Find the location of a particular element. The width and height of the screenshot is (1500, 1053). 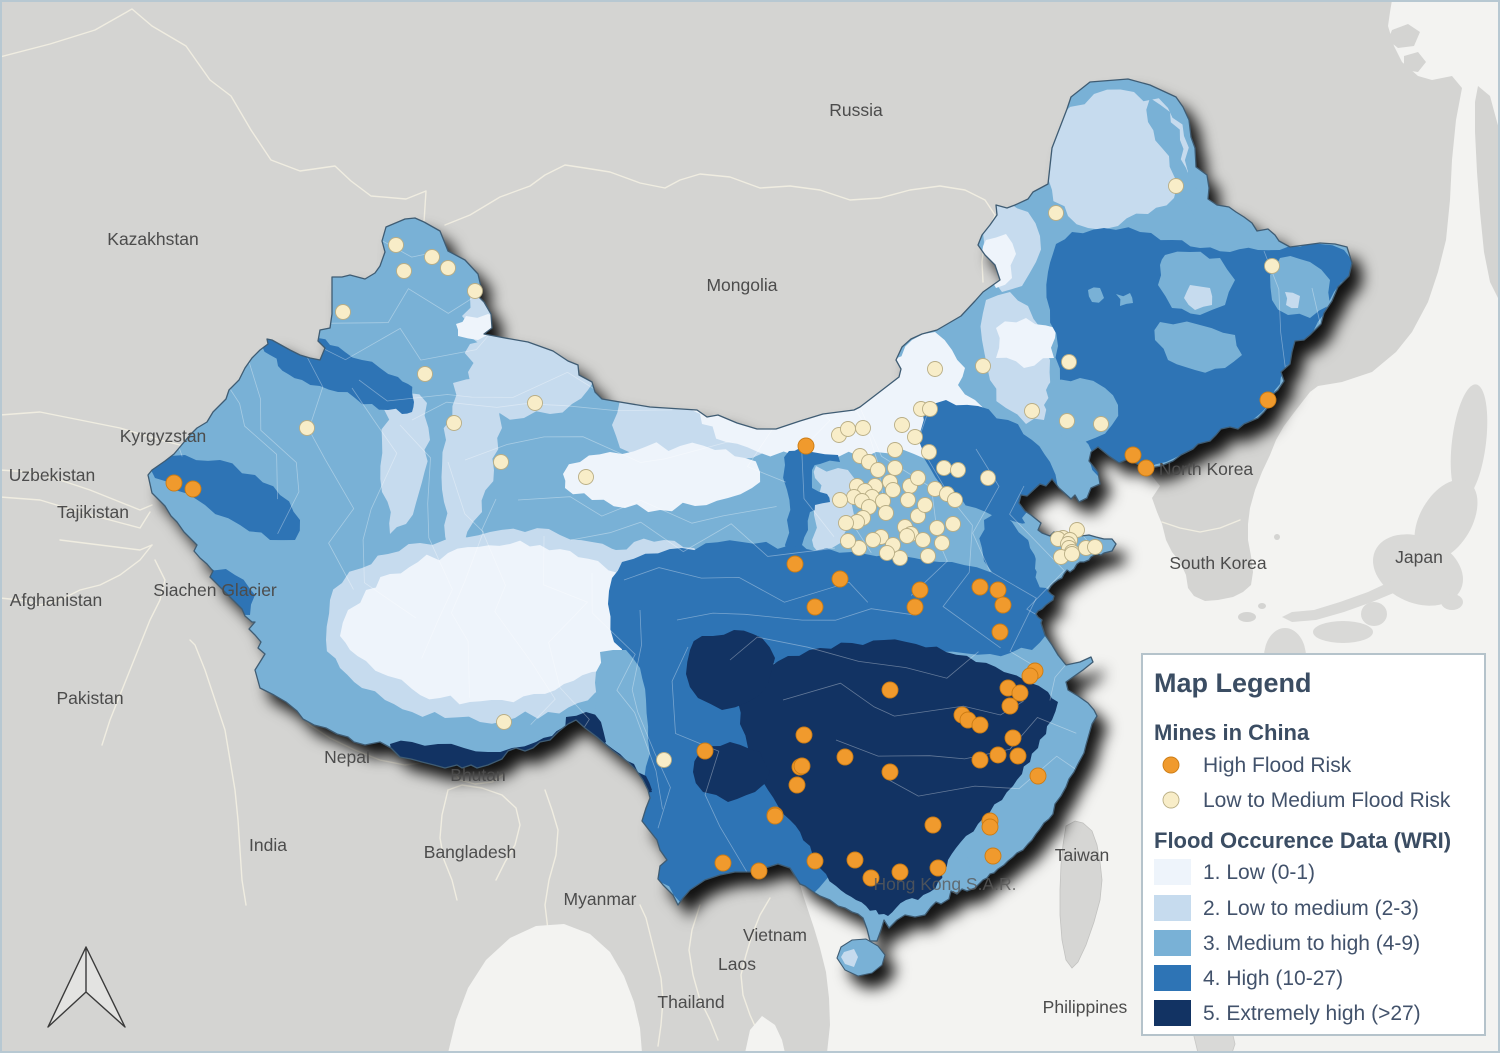

svg-text: Mines in China is located at coordinates (1232, 732).